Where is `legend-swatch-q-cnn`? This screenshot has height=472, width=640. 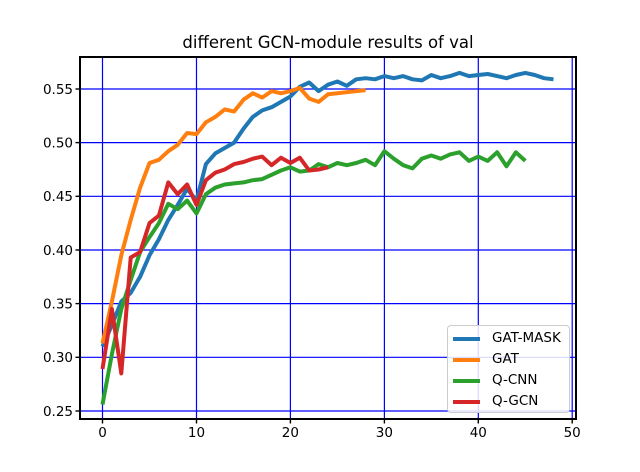 legend-swatch-q-cnn is located at coordinates (466, 380).